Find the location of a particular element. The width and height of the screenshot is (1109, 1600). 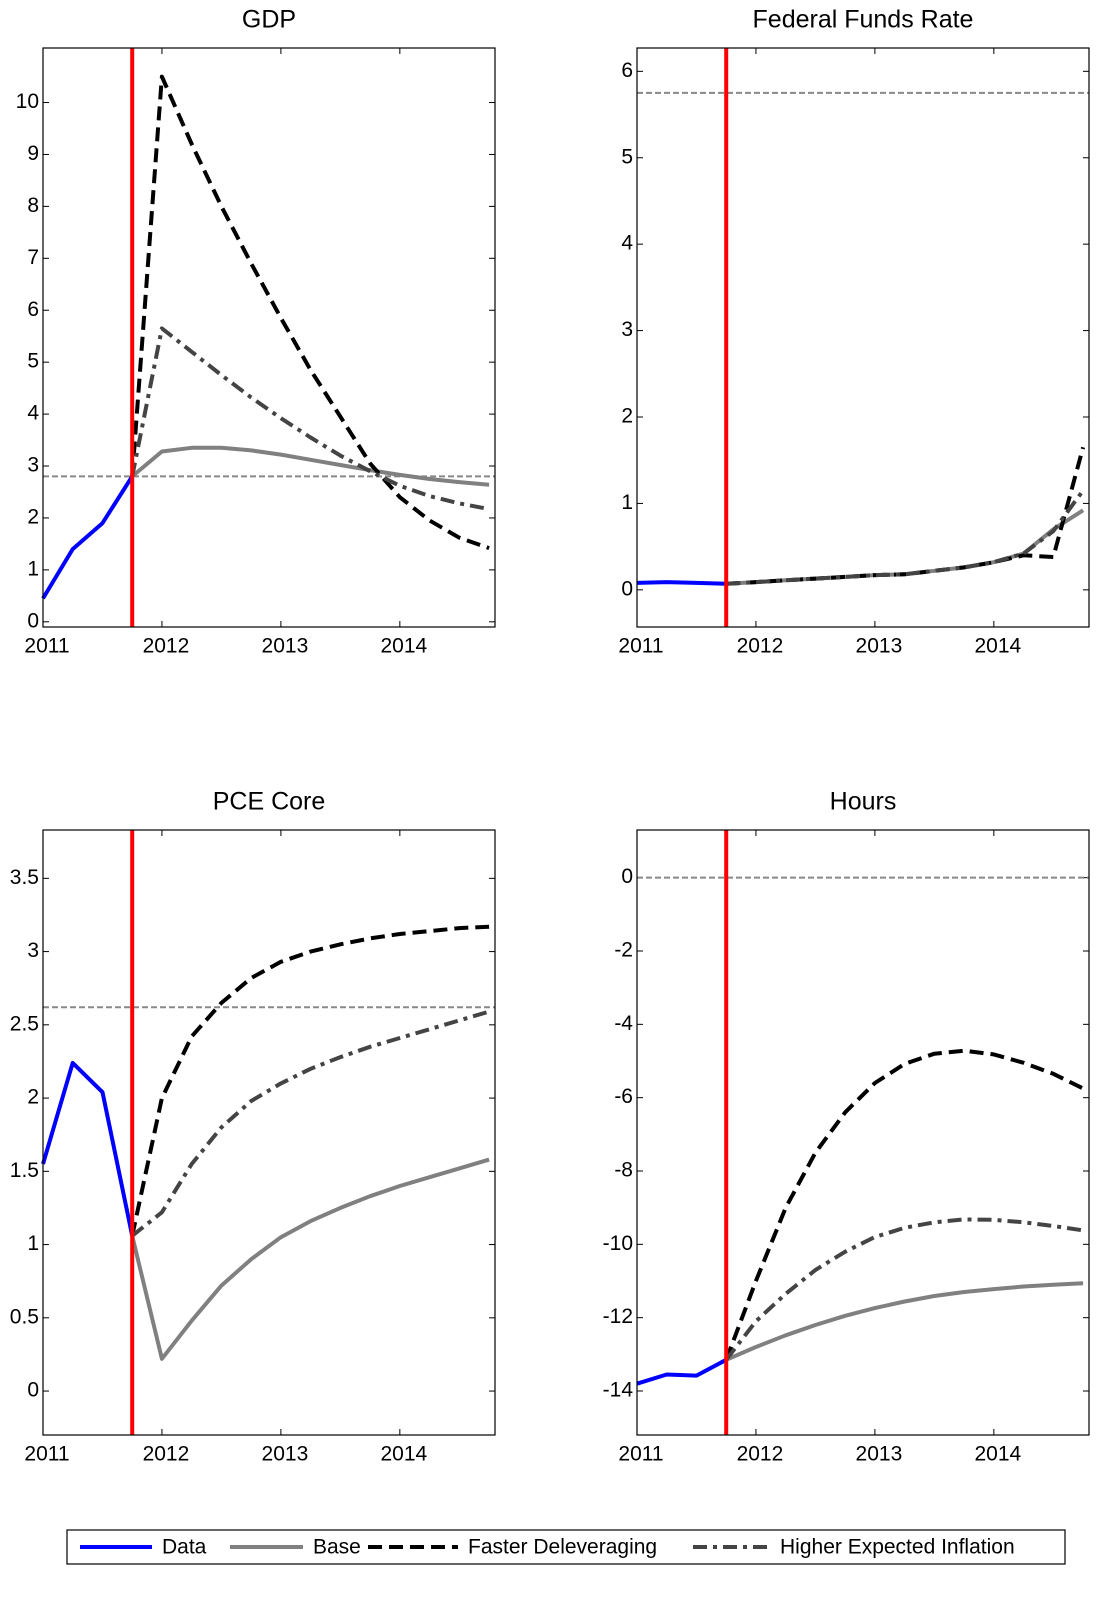

panel-title: PCE Core is located at coordinates (269, 802).